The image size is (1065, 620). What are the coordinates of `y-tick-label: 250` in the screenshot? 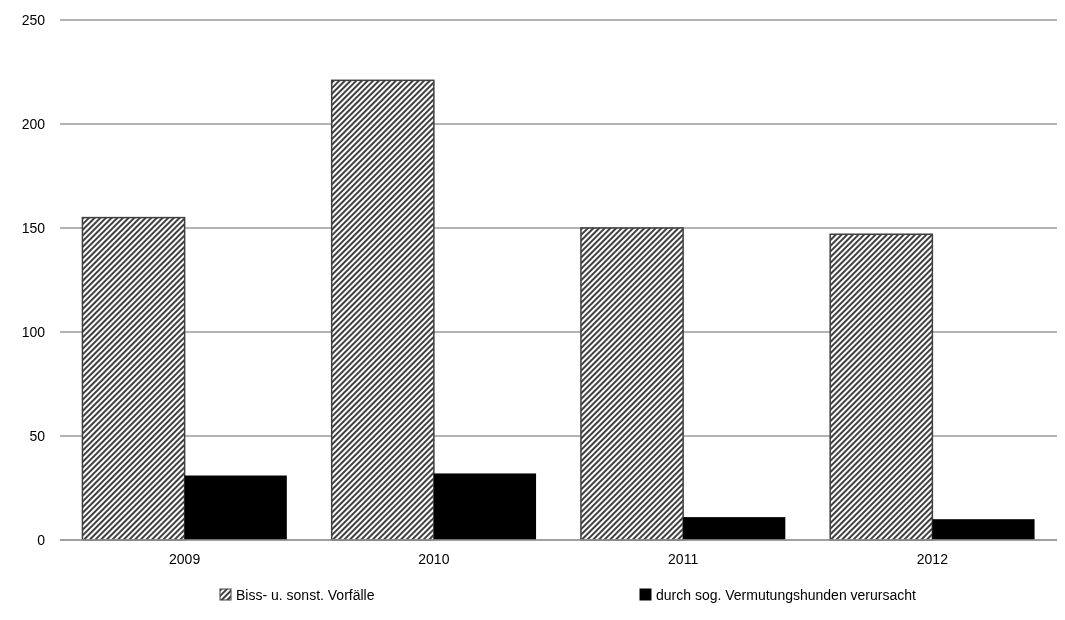 It's located at (33, 19).